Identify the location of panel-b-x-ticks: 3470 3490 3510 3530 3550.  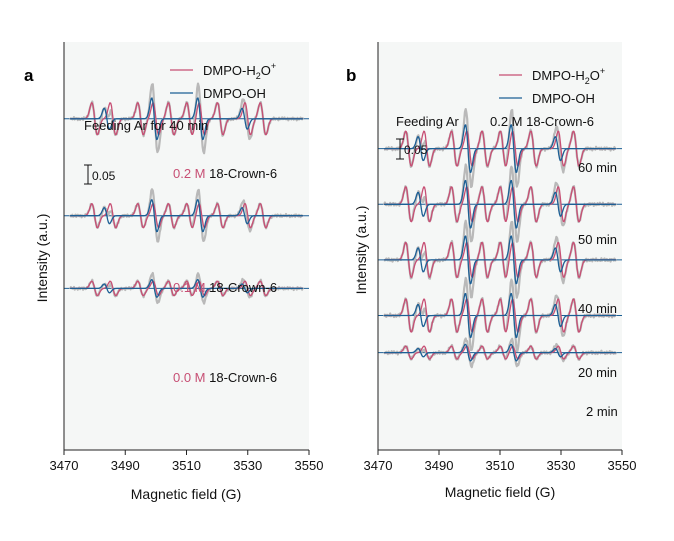
(500, 461).